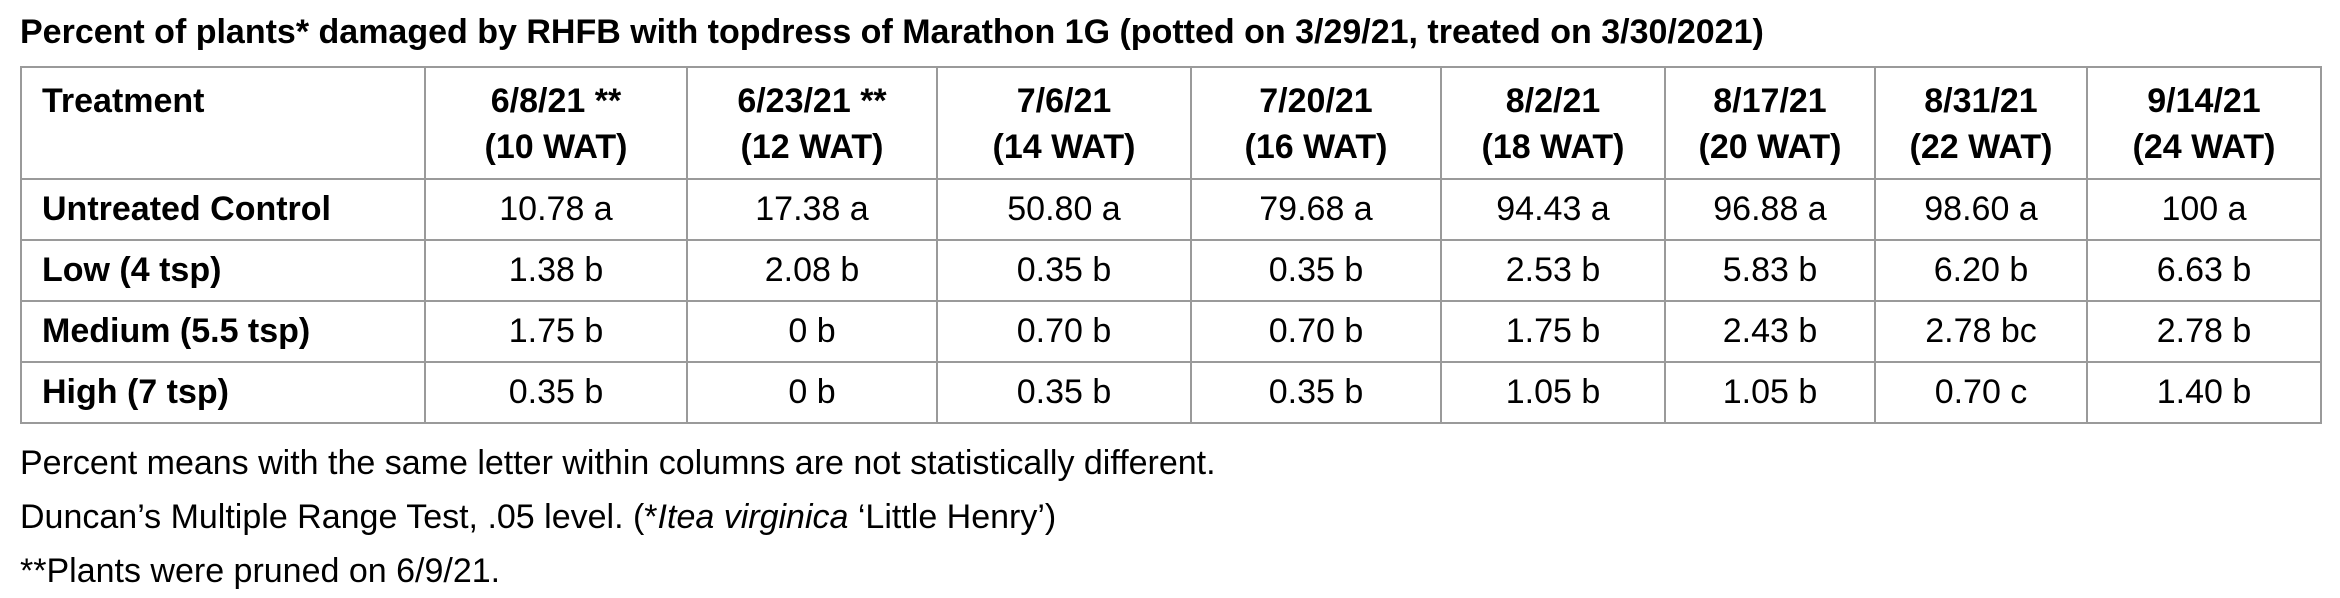  Describe the element at coordinates (1981, 101) in the screenshot. I see `header-date: 8/31/21` at that location.